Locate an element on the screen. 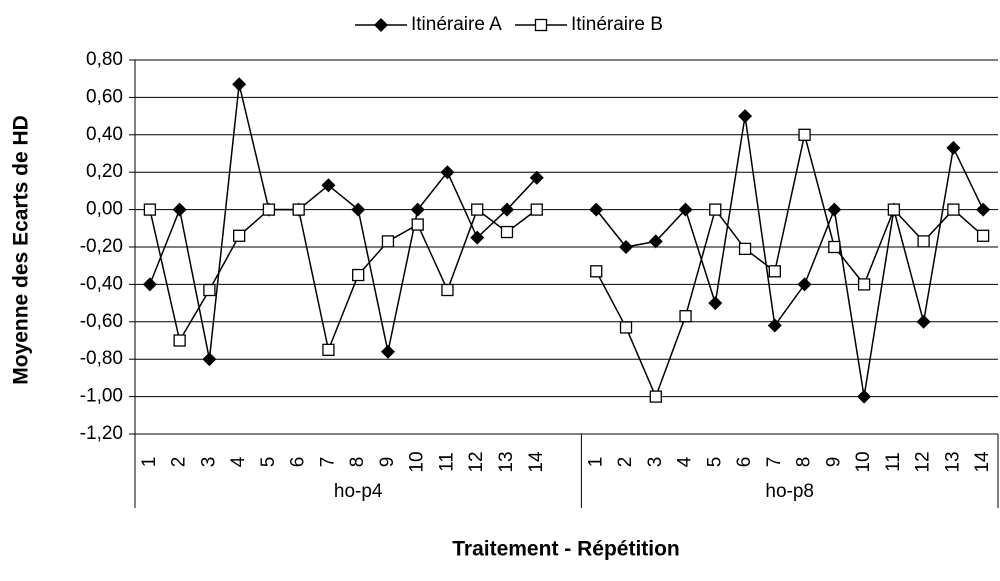 This screenshot has width=1000, height=581. y-tick-label: -1,00 is located at coordinates (101, 396).